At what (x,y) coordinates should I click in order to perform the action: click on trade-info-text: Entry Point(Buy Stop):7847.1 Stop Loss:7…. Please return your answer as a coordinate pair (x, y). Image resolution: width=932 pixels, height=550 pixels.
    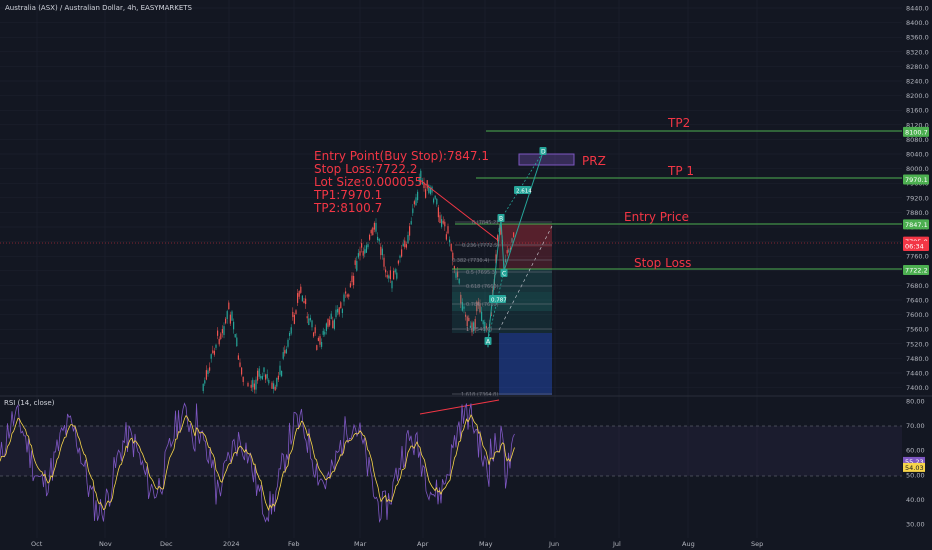
    Looking at the image, I should click on (401, 182).